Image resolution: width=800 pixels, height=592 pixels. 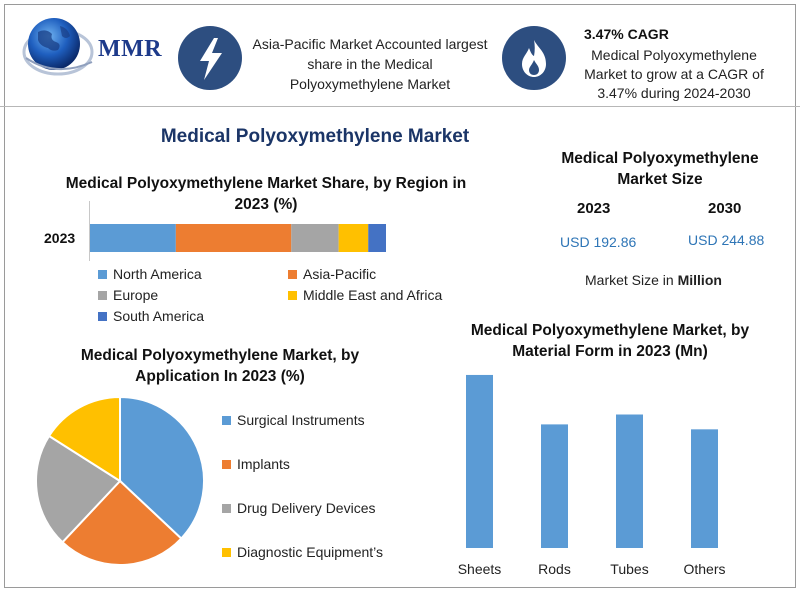 I want to click on region-bar-segment-south-america, so click(x=377, y=238).